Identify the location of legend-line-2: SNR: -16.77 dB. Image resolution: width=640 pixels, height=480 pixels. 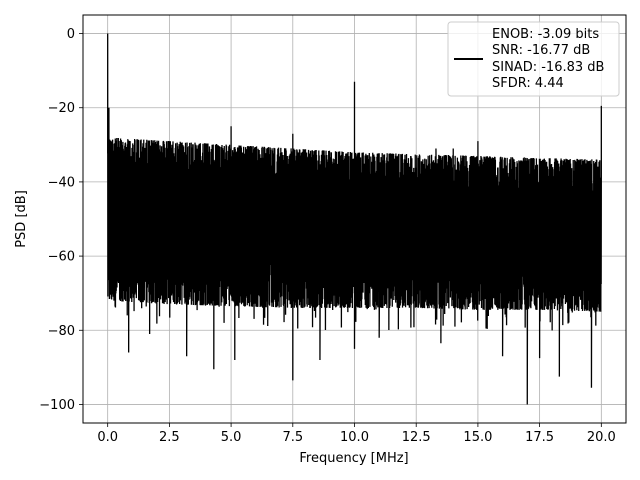
(541, 50).